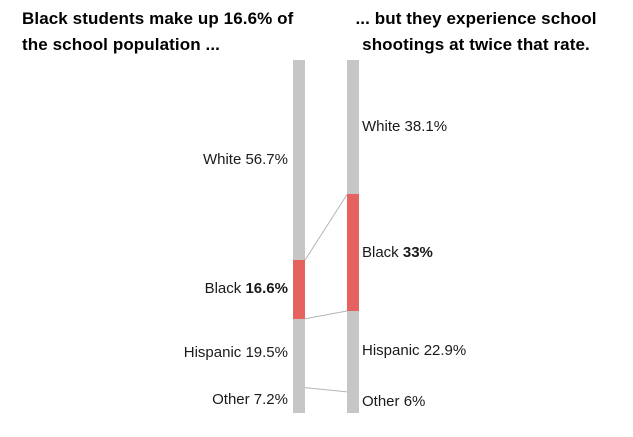 This screenshot has height=437, width=633. I want to click on population-bar, so click(299, 236).